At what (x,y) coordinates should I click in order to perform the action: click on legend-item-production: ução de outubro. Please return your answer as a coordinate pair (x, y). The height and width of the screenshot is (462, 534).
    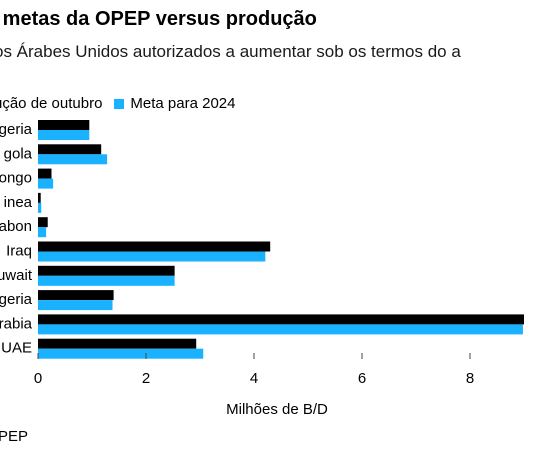
    Looking at the image, I should click on (51, 103).